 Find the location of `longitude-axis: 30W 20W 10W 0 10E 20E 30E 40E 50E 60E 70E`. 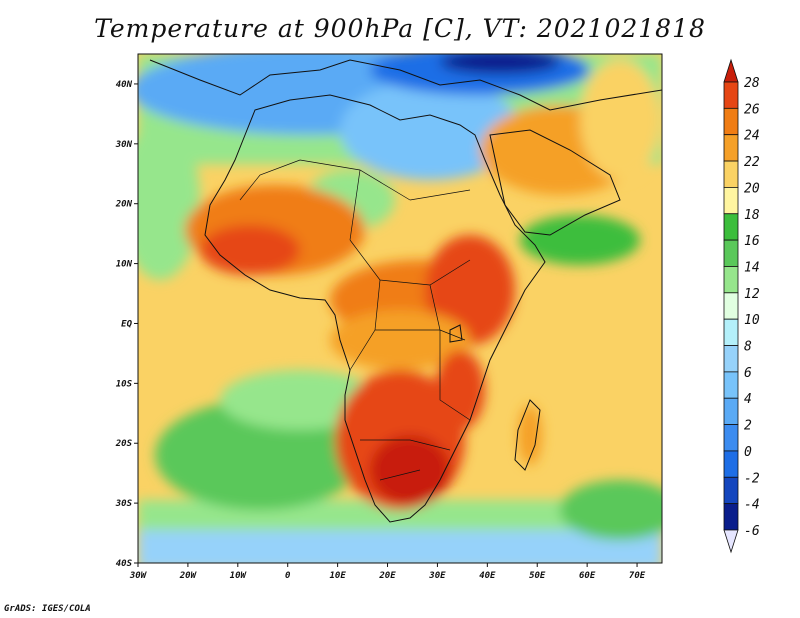

longitude-axis: 30W 20W 10W 0 10E 20E 30E 40E 50E 60E 70E is located at coordinates (387, 572).